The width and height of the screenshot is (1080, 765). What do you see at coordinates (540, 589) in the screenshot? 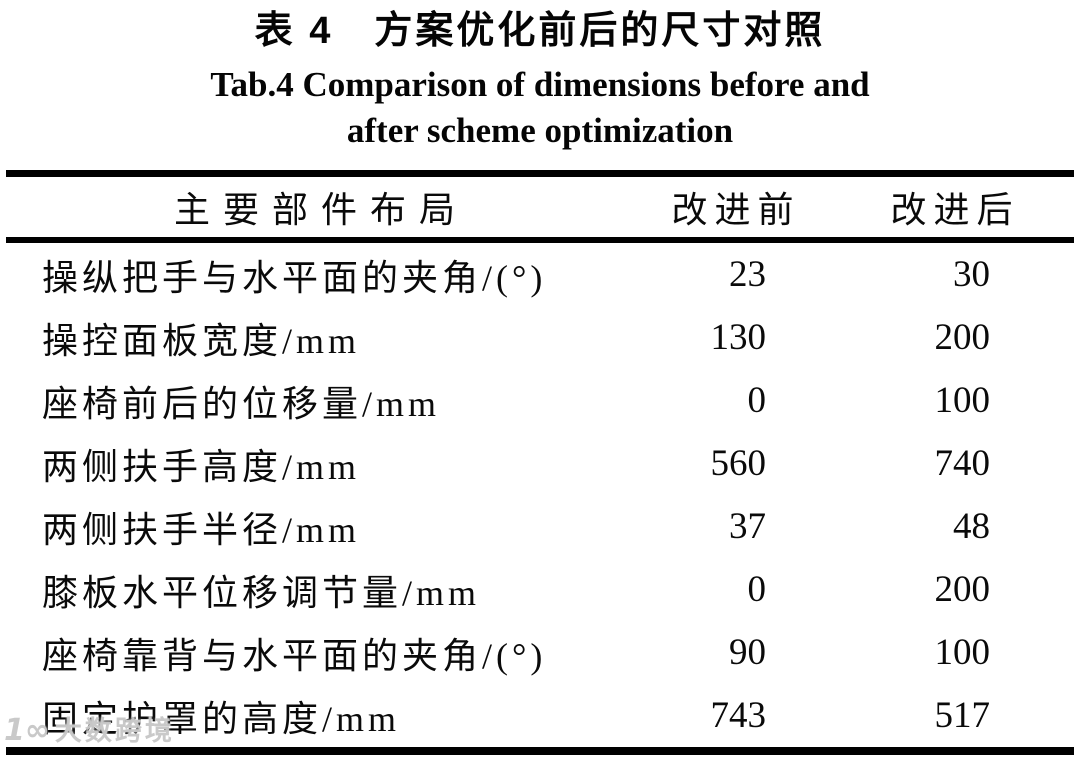
I see `table-row: 膝板水平位移调节量/mm 0 200` at bounding box center [540, 589].